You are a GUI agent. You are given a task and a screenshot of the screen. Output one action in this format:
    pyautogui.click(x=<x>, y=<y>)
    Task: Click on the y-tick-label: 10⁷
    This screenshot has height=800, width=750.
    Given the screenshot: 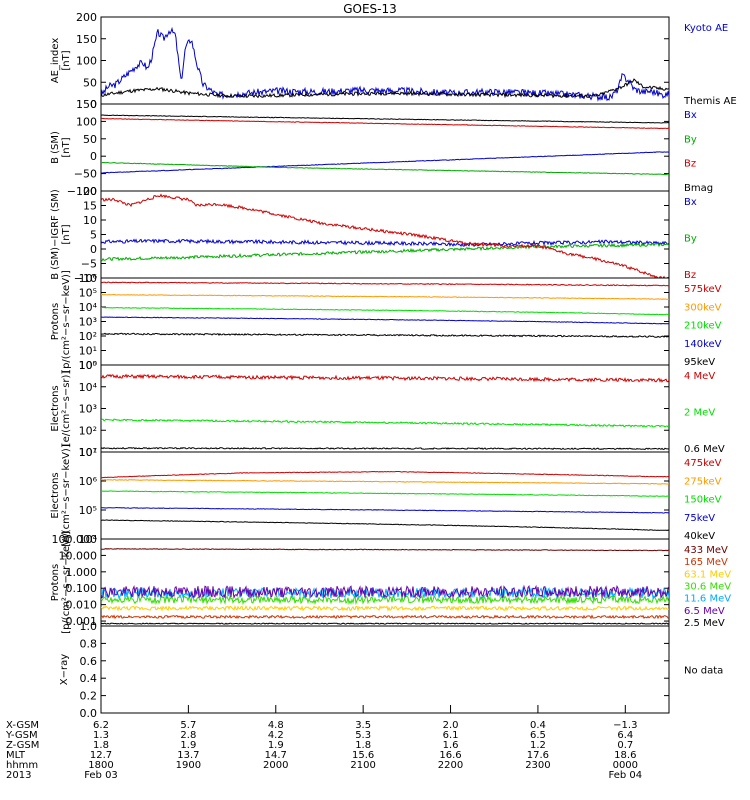 What is the action you would take?
    pyautogui.click(x=88, y=452)
    